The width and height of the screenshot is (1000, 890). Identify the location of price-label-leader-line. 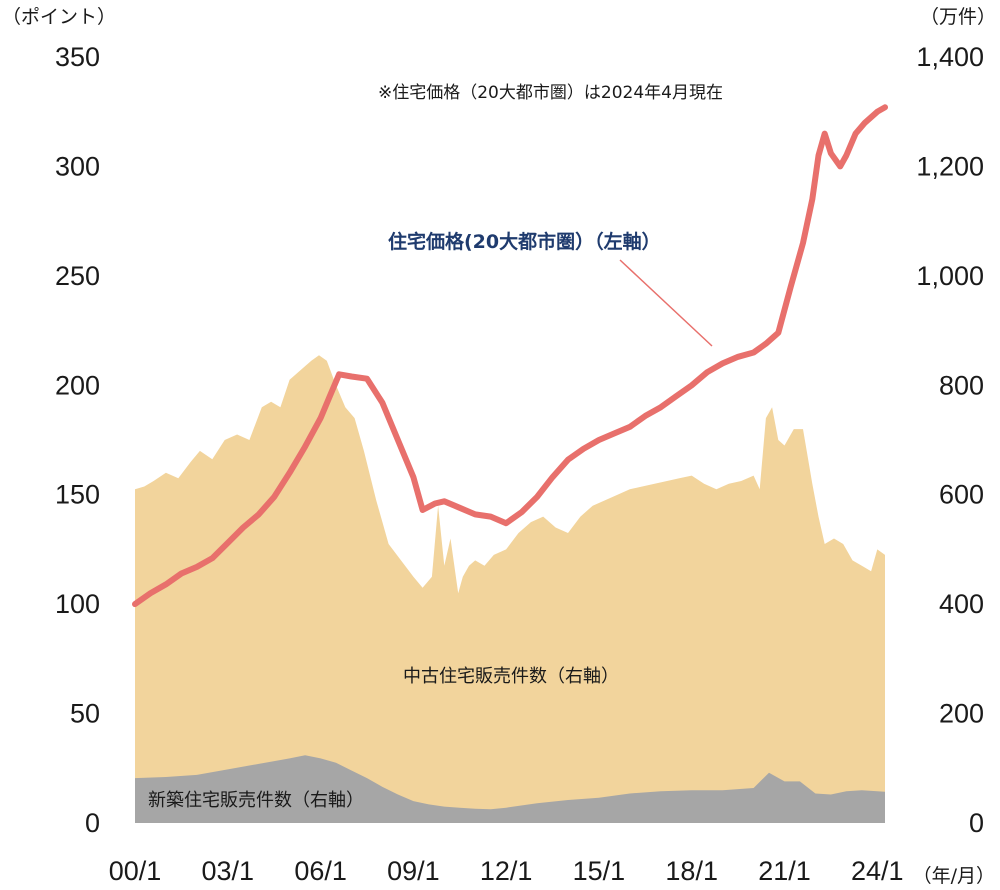
(666, 303).